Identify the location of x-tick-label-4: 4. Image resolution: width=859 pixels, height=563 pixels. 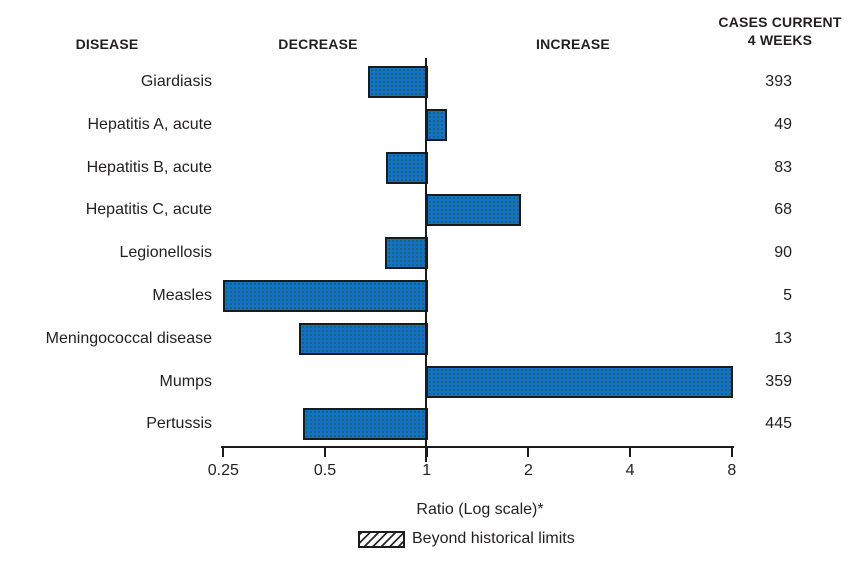
(630, 470).